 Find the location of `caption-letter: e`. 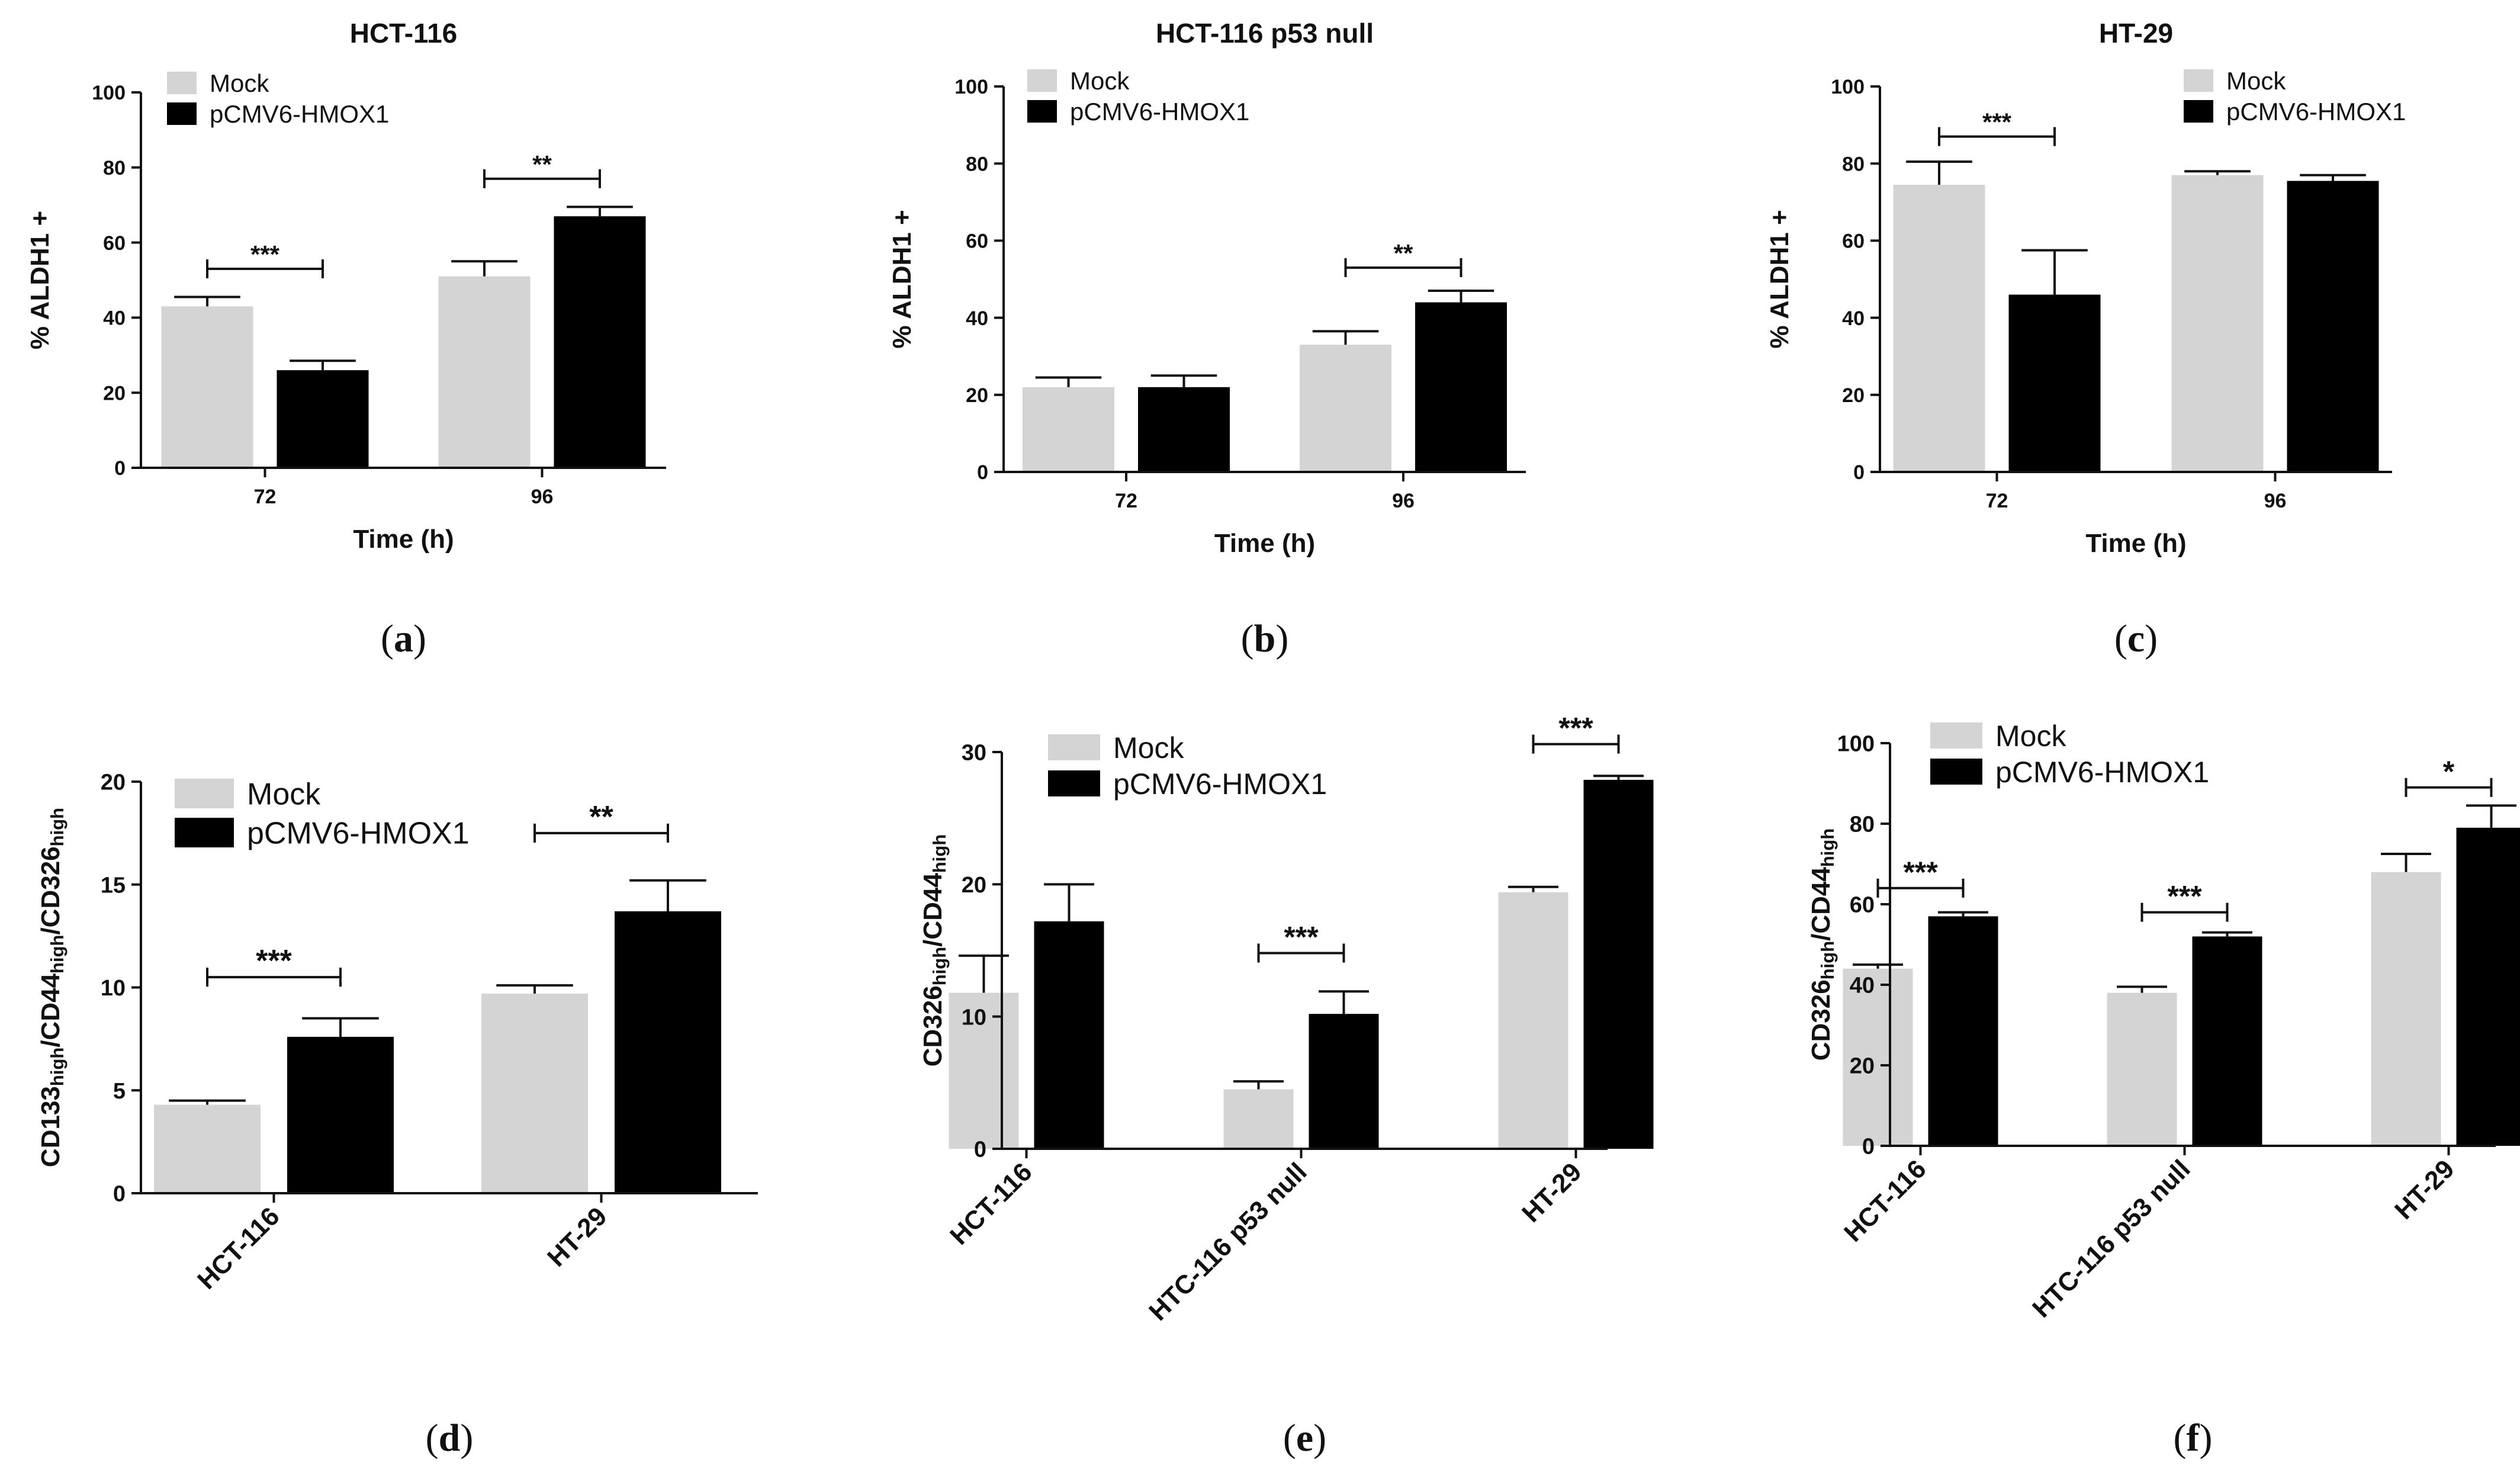

caption-letter: e is located at coordinates (1304, 1438).